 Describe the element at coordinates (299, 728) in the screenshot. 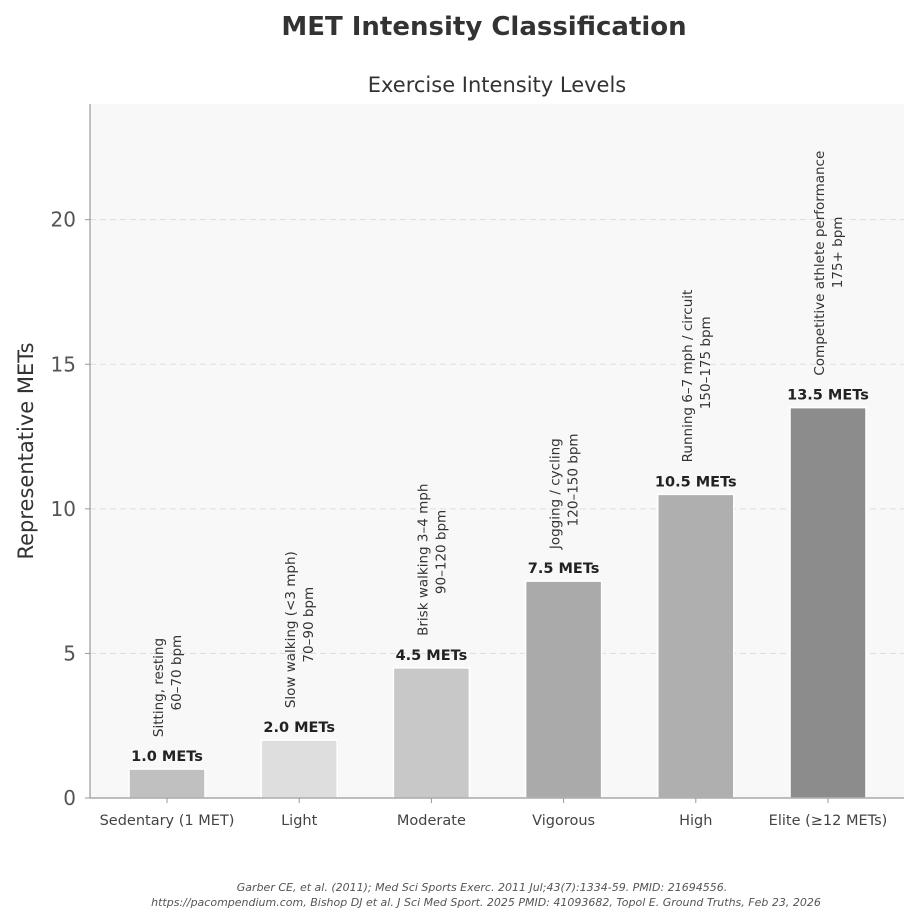

I see `value-label-1: 2.0 METs` at that location.